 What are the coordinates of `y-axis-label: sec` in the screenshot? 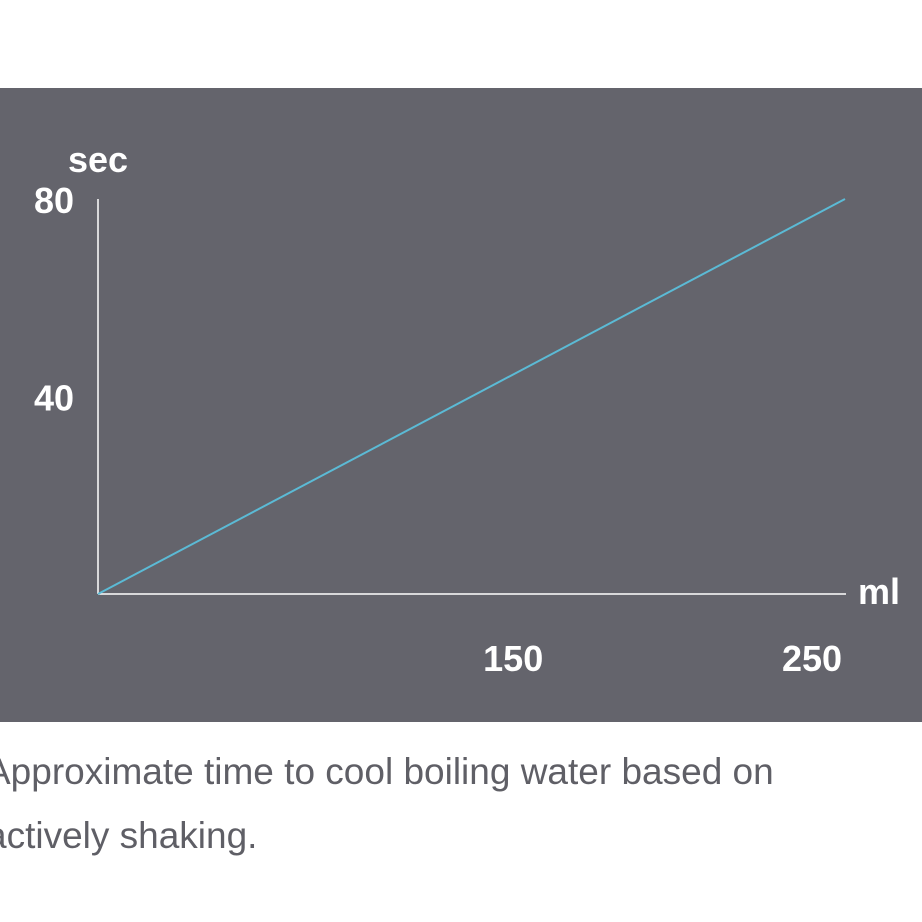 It's located at (98, 159).